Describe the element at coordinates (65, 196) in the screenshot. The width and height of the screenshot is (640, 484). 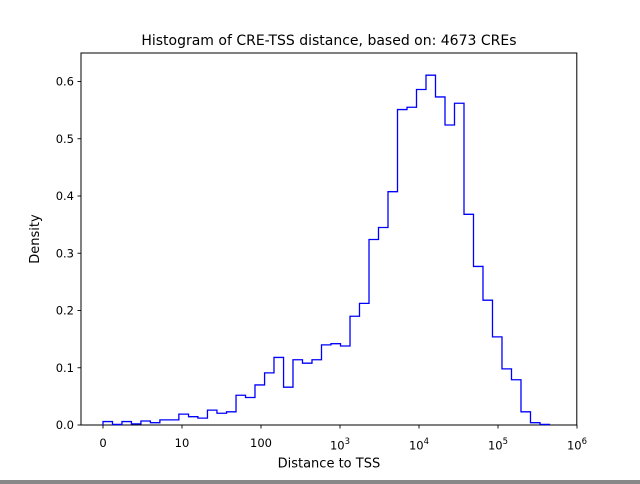
I see `y-tick-label: 0.4` at that location.